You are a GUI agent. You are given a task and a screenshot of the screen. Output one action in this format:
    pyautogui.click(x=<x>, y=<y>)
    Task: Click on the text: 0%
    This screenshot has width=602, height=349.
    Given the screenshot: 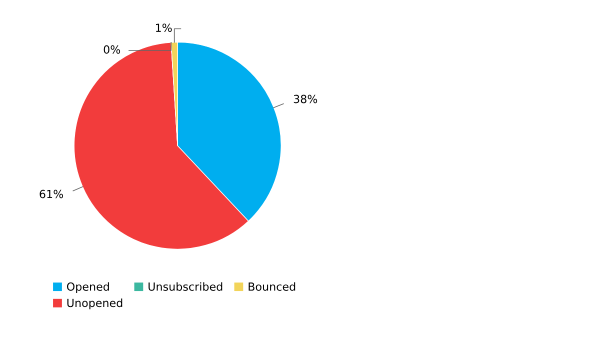 What is the action you would take?
    pyautogui.click(x=112, y=49)
    